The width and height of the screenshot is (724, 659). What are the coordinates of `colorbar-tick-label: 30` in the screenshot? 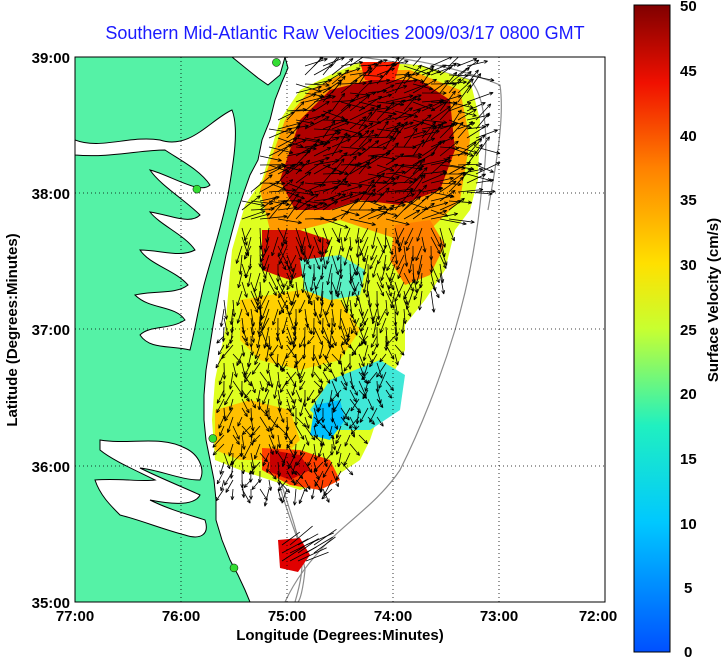 It's located at (688, 265).